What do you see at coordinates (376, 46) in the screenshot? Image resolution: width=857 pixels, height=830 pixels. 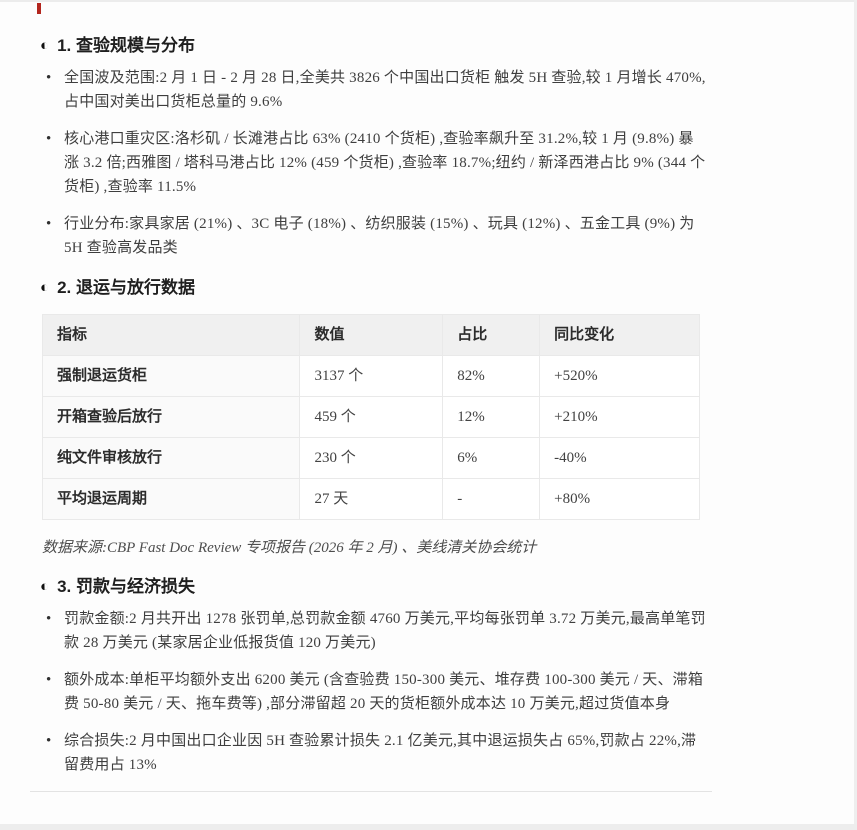 I see `section-heading: ◐ 1. 查验规模与分布` at bounding box center [376, 46].